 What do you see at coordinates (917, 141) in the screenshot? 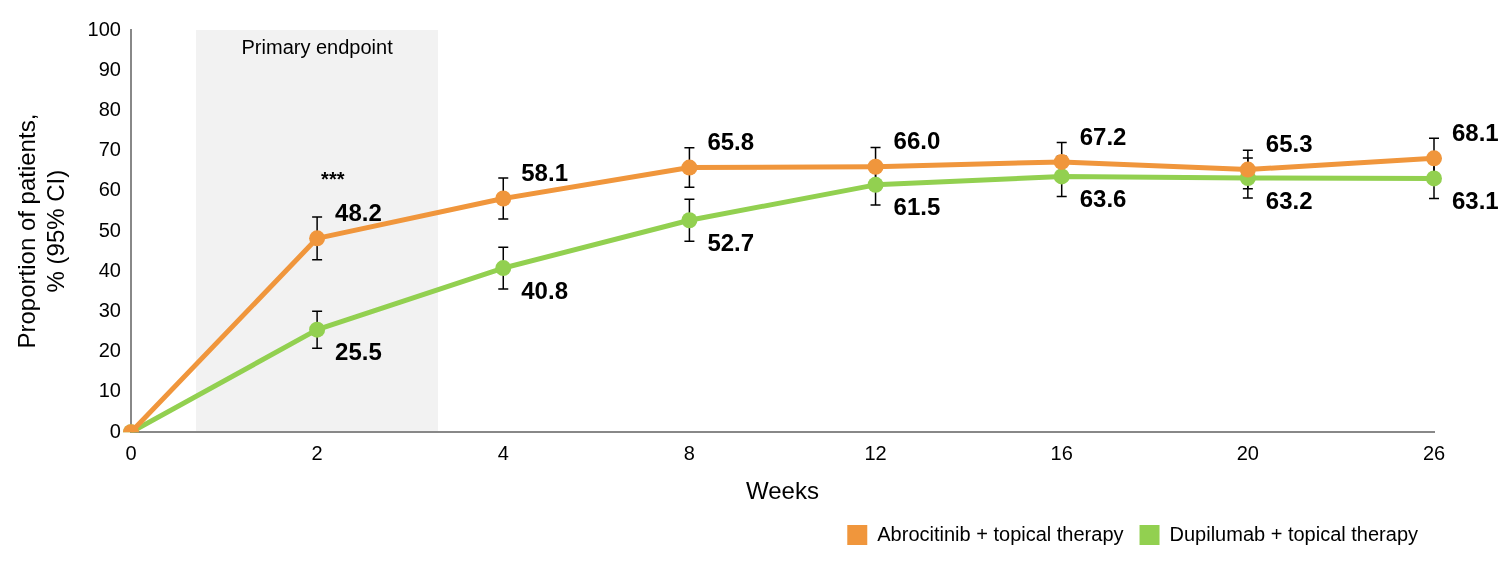
I see `data-label: 66.0` at bounding box center [917, 141].